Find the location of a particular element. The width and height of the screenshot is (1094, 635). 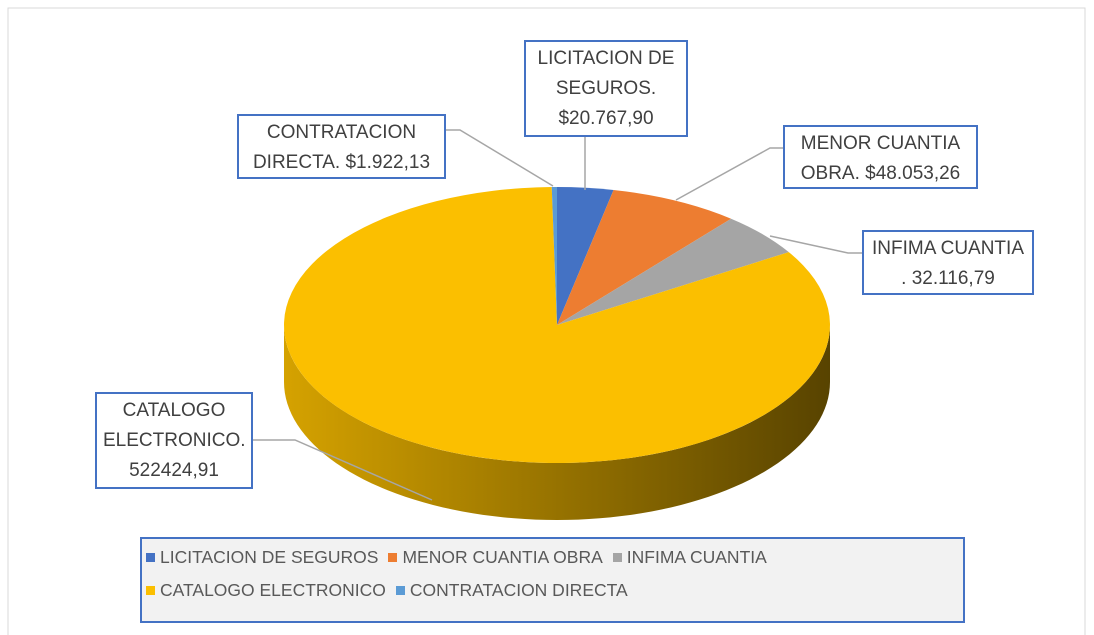

legend-label: CATALOGO ELECTRONICO is located at coordinates (273, 590).